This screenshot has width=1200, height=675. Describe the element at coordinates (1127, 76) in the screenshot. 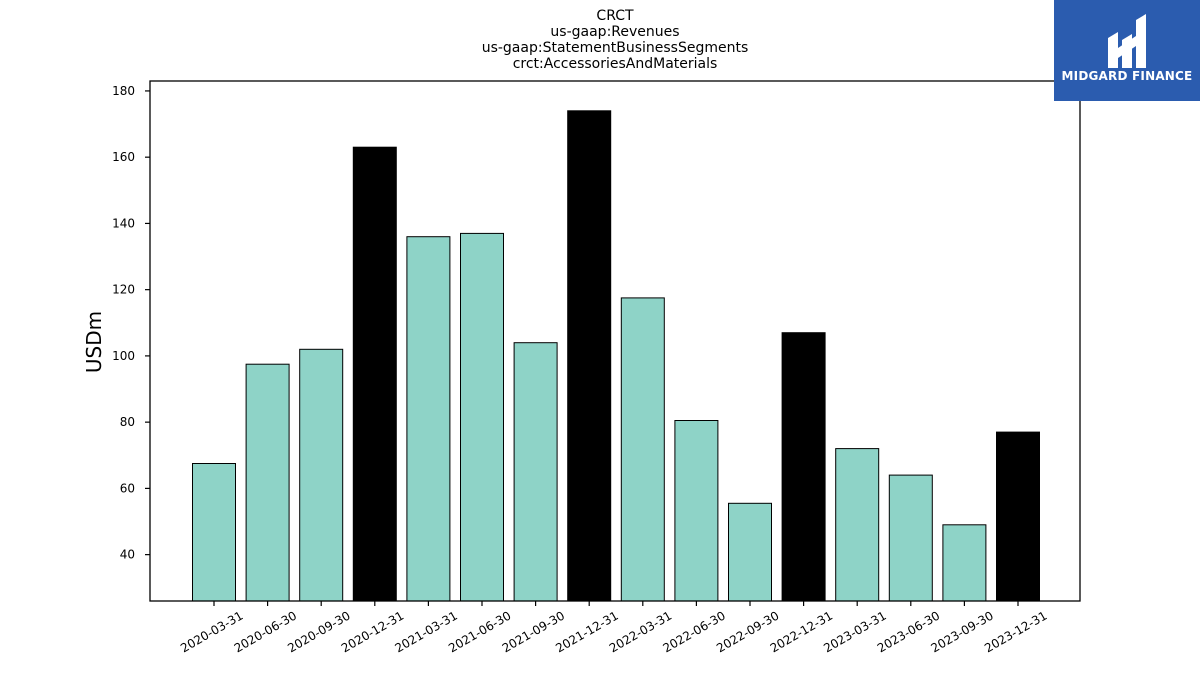

I see `logo-text: MIDGARD FINANCE` at that location.